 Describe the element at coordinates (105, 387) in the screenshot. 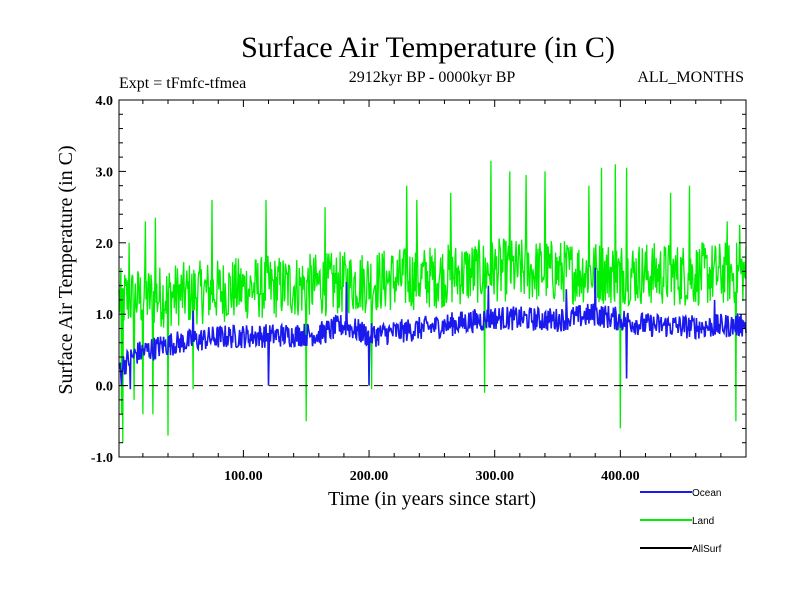

I see `y-tick-label: 0.0` at that location.